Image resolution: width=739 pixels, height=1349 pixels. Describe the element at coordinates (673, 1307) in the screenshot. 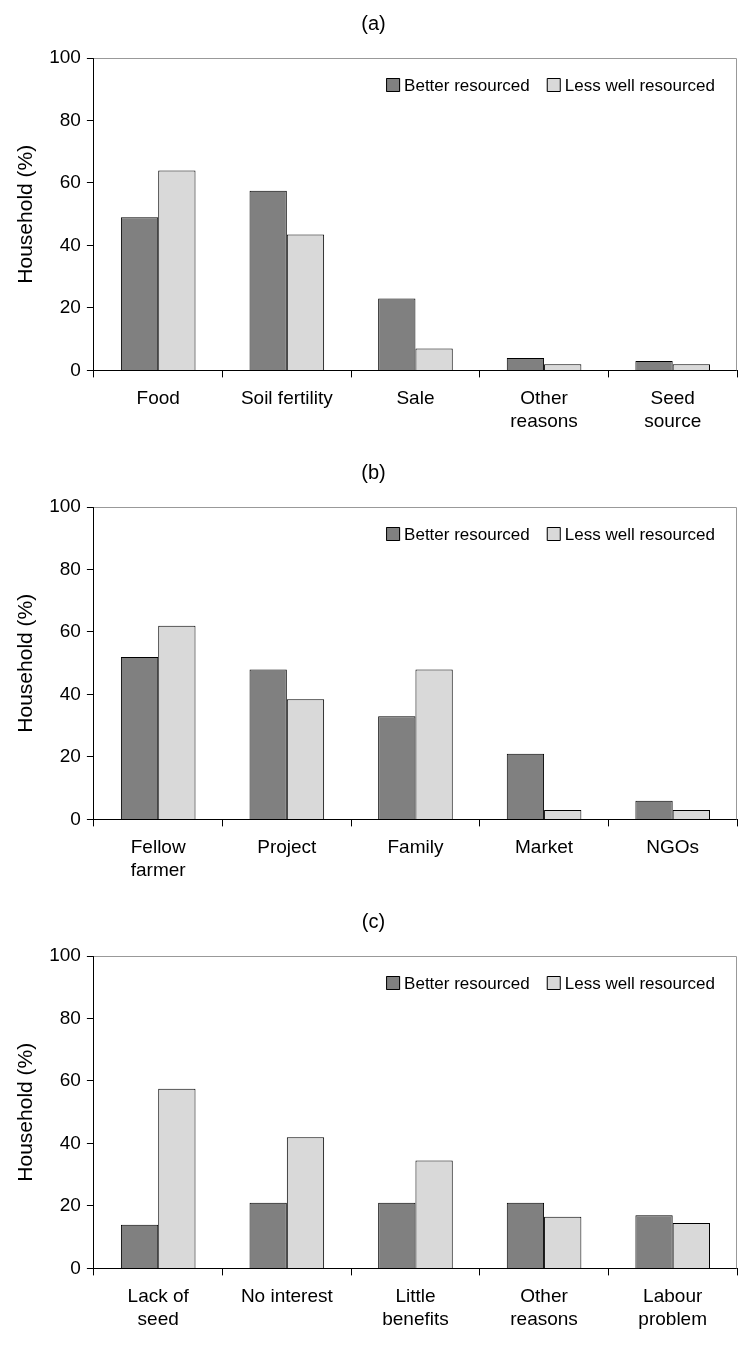

I see `x-tick-label: Labour problem` at that location.